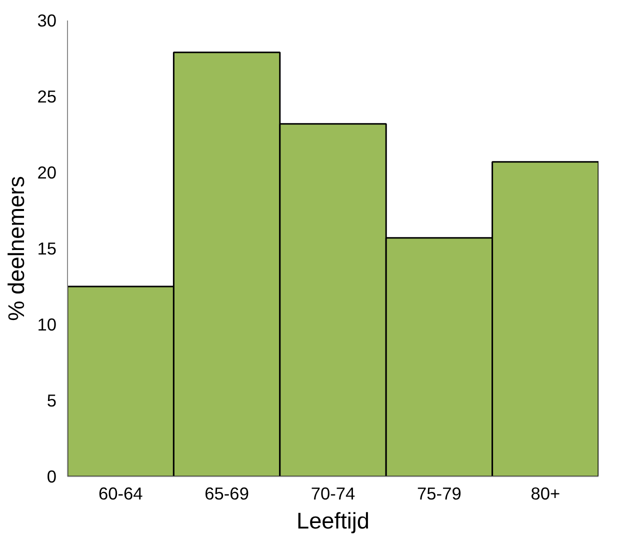  I want to click on y-tick-label: 10, so click(47, 324).